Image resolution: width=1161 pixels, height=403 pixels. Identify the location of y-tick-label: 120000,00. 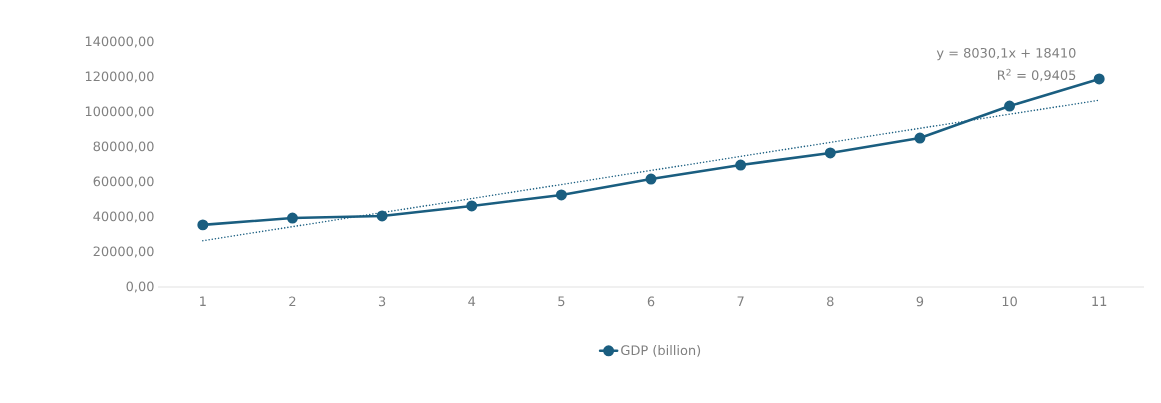
(119, 77).